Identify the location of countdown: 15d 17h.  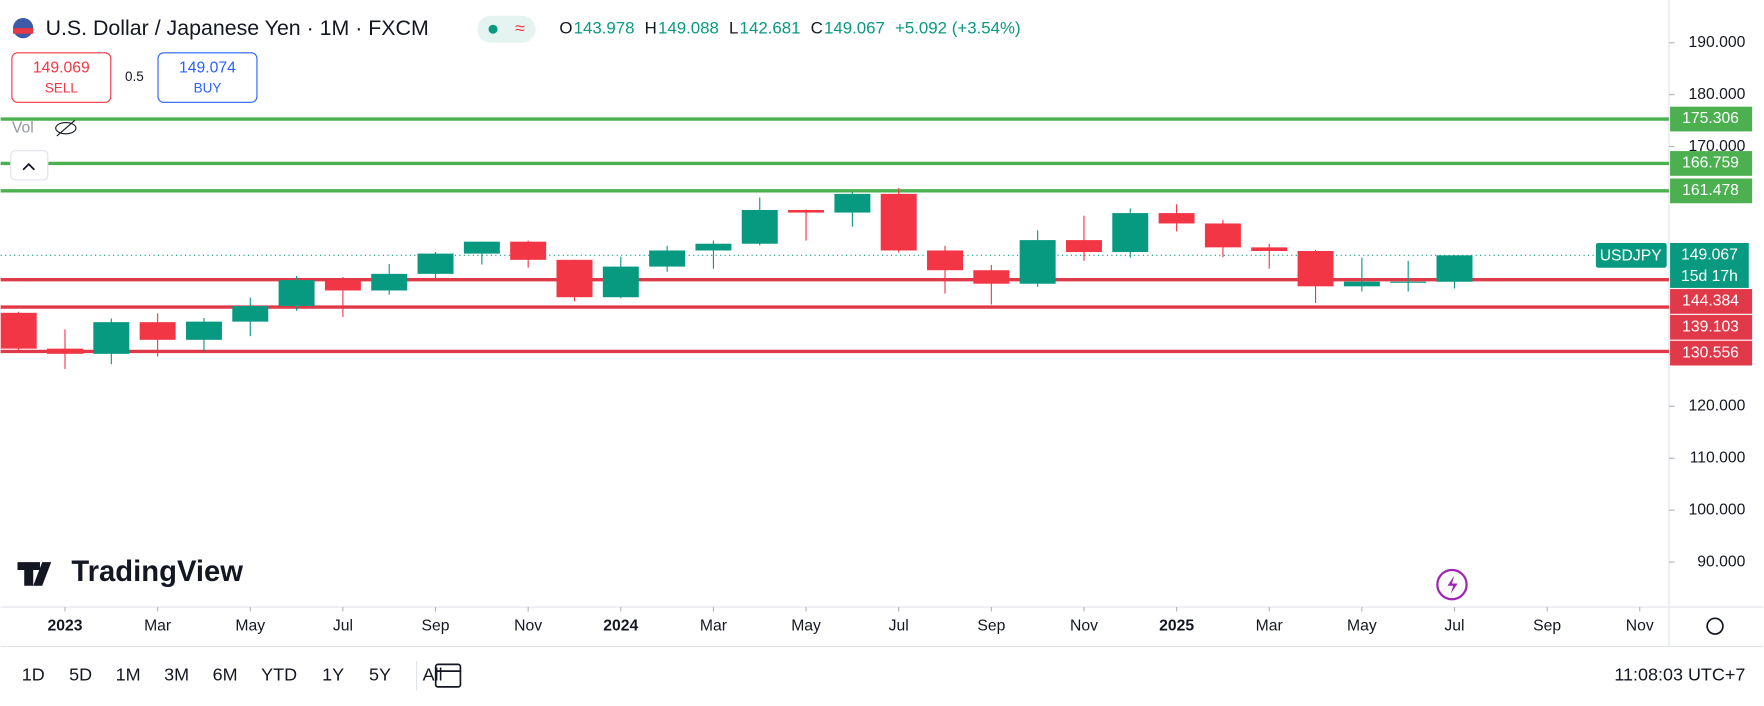
(1709, 276).